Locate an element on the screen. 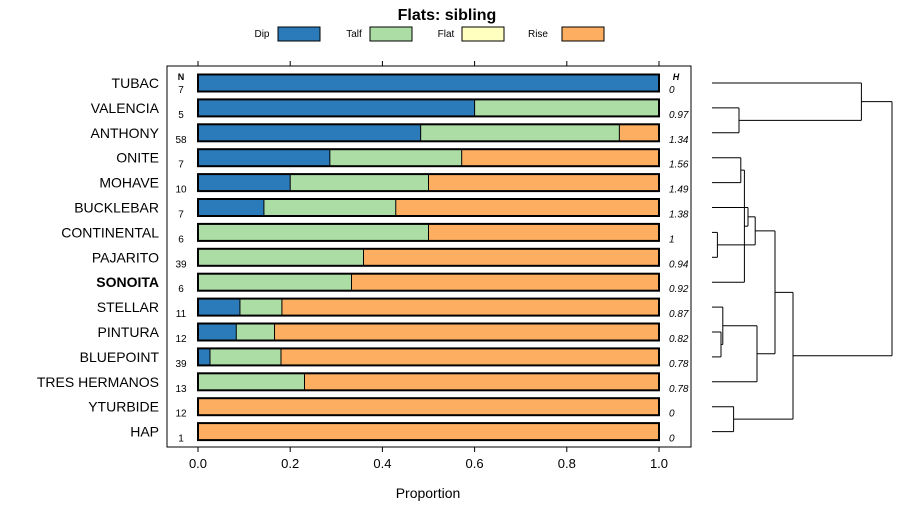 The width and height of the screenshot is (900, 520). h-value: 1.49 is located at coordinates (679, 190).